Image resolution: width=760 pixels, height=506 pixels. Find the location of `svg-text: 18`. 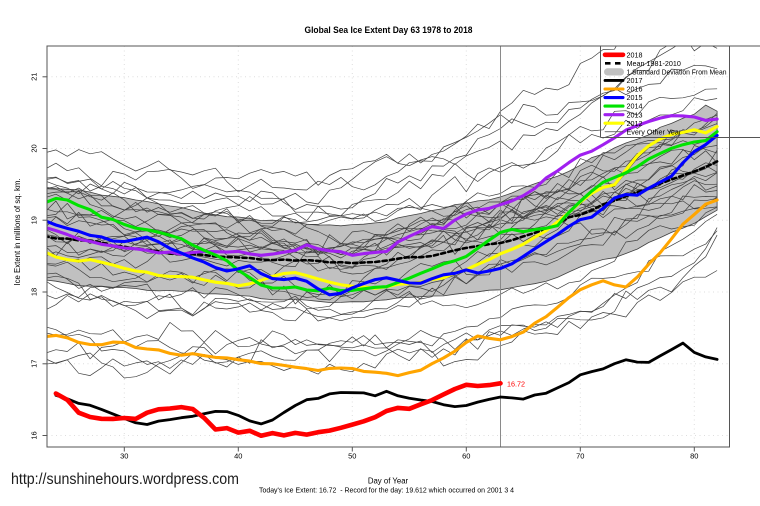

svg-text: 18 is located at coordinates (34, 292).